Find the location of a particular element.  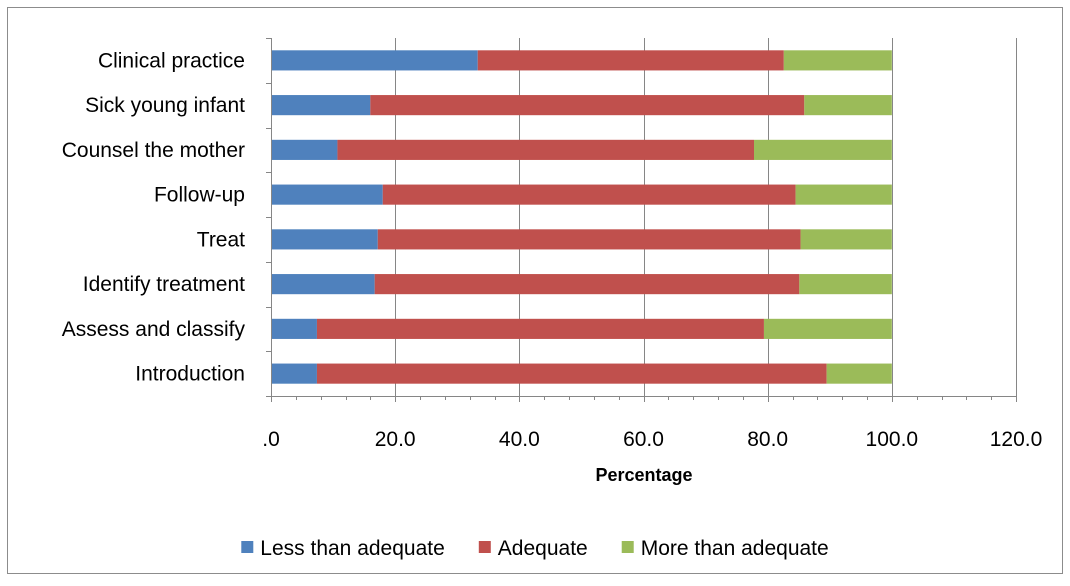

bar-treat-more-than-adequate is located at coordinates (846, 239).